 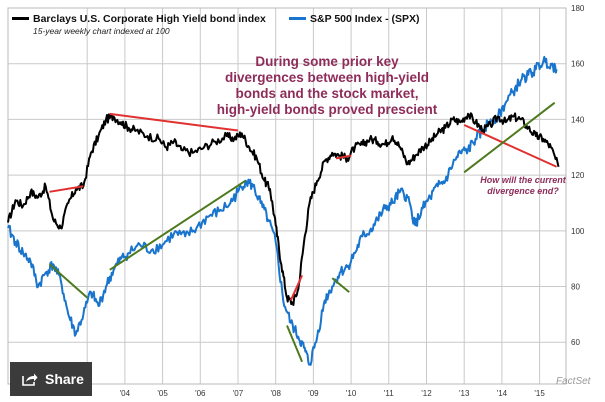 What do you see at coordinates (578, 231) in the screenshot?
I see `y-tick-label: 100` at bounding box center [578, 231].